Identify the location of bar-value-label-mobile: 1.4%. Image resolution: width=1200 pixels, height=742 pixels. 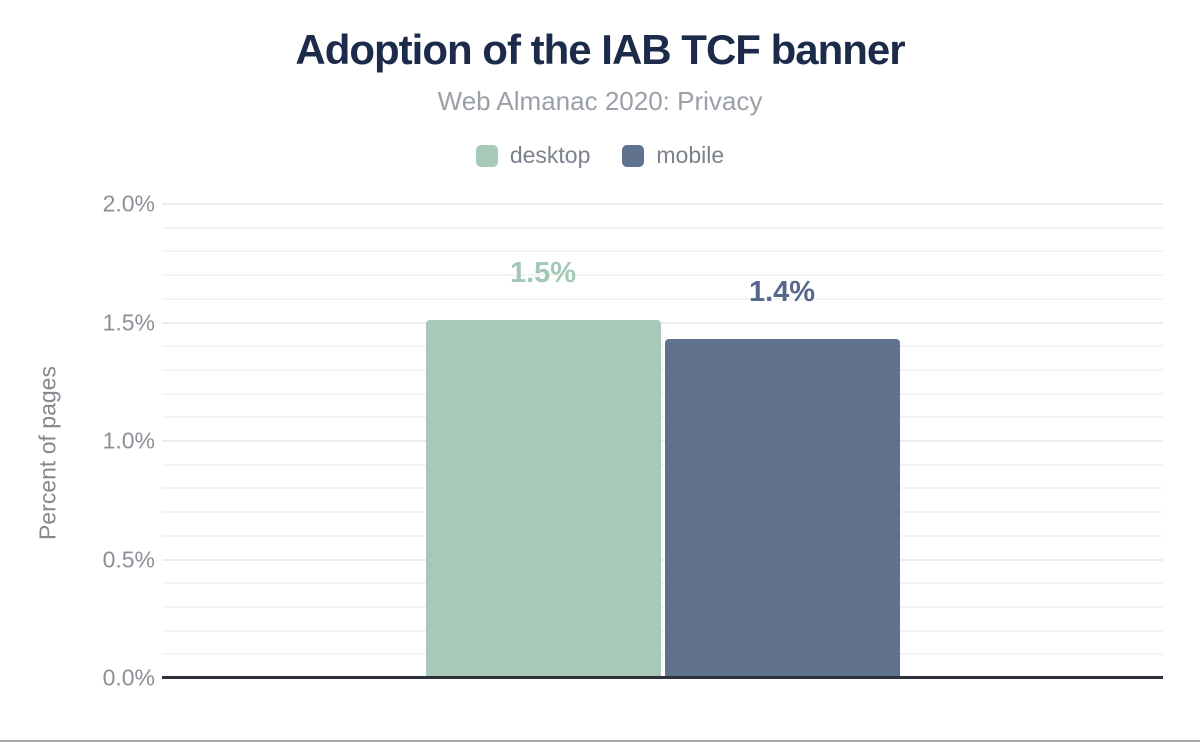
(782, 292).